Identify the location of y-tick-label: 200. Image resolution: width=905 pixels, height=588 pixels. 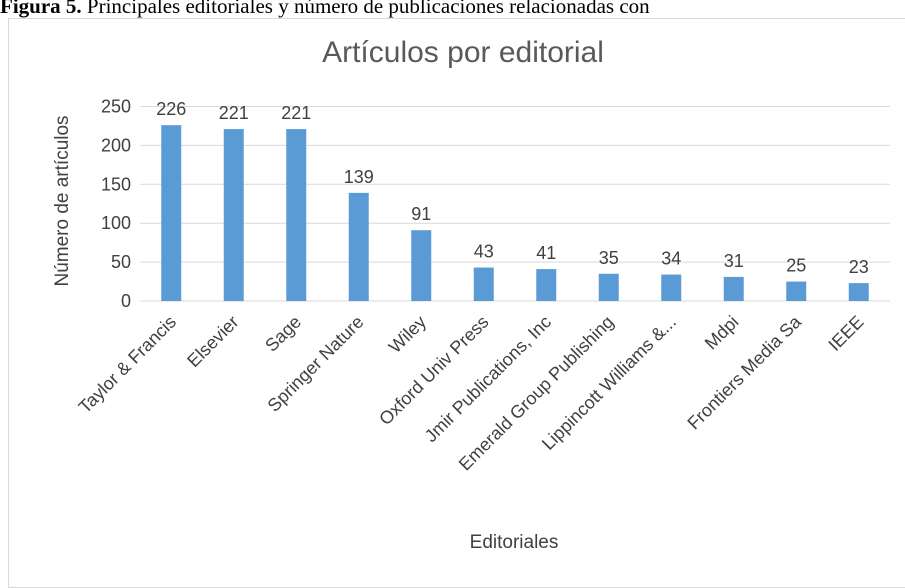
(116, 145).